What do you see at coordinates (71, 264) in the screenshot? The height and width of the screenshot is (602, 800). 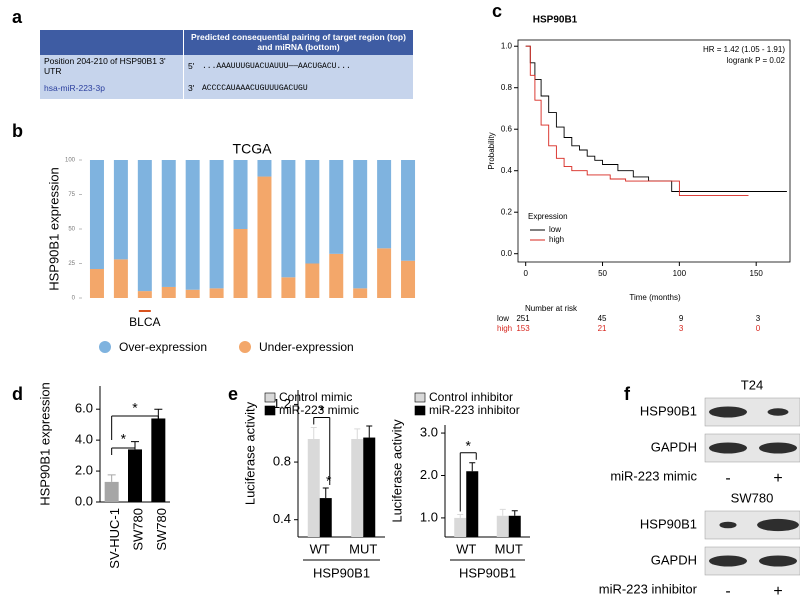 I see `y-tick-label: 25` at bounding box center [71, 264].